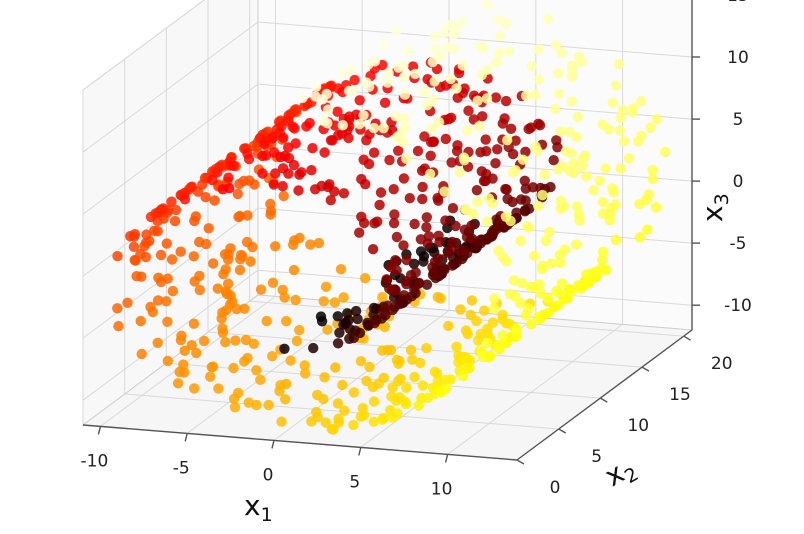 The width and height of the screenshot is (804, 534). Describe the element at coordinates (738, 182) in the screenshot. I see `x3-tick-label: 0` at that location.